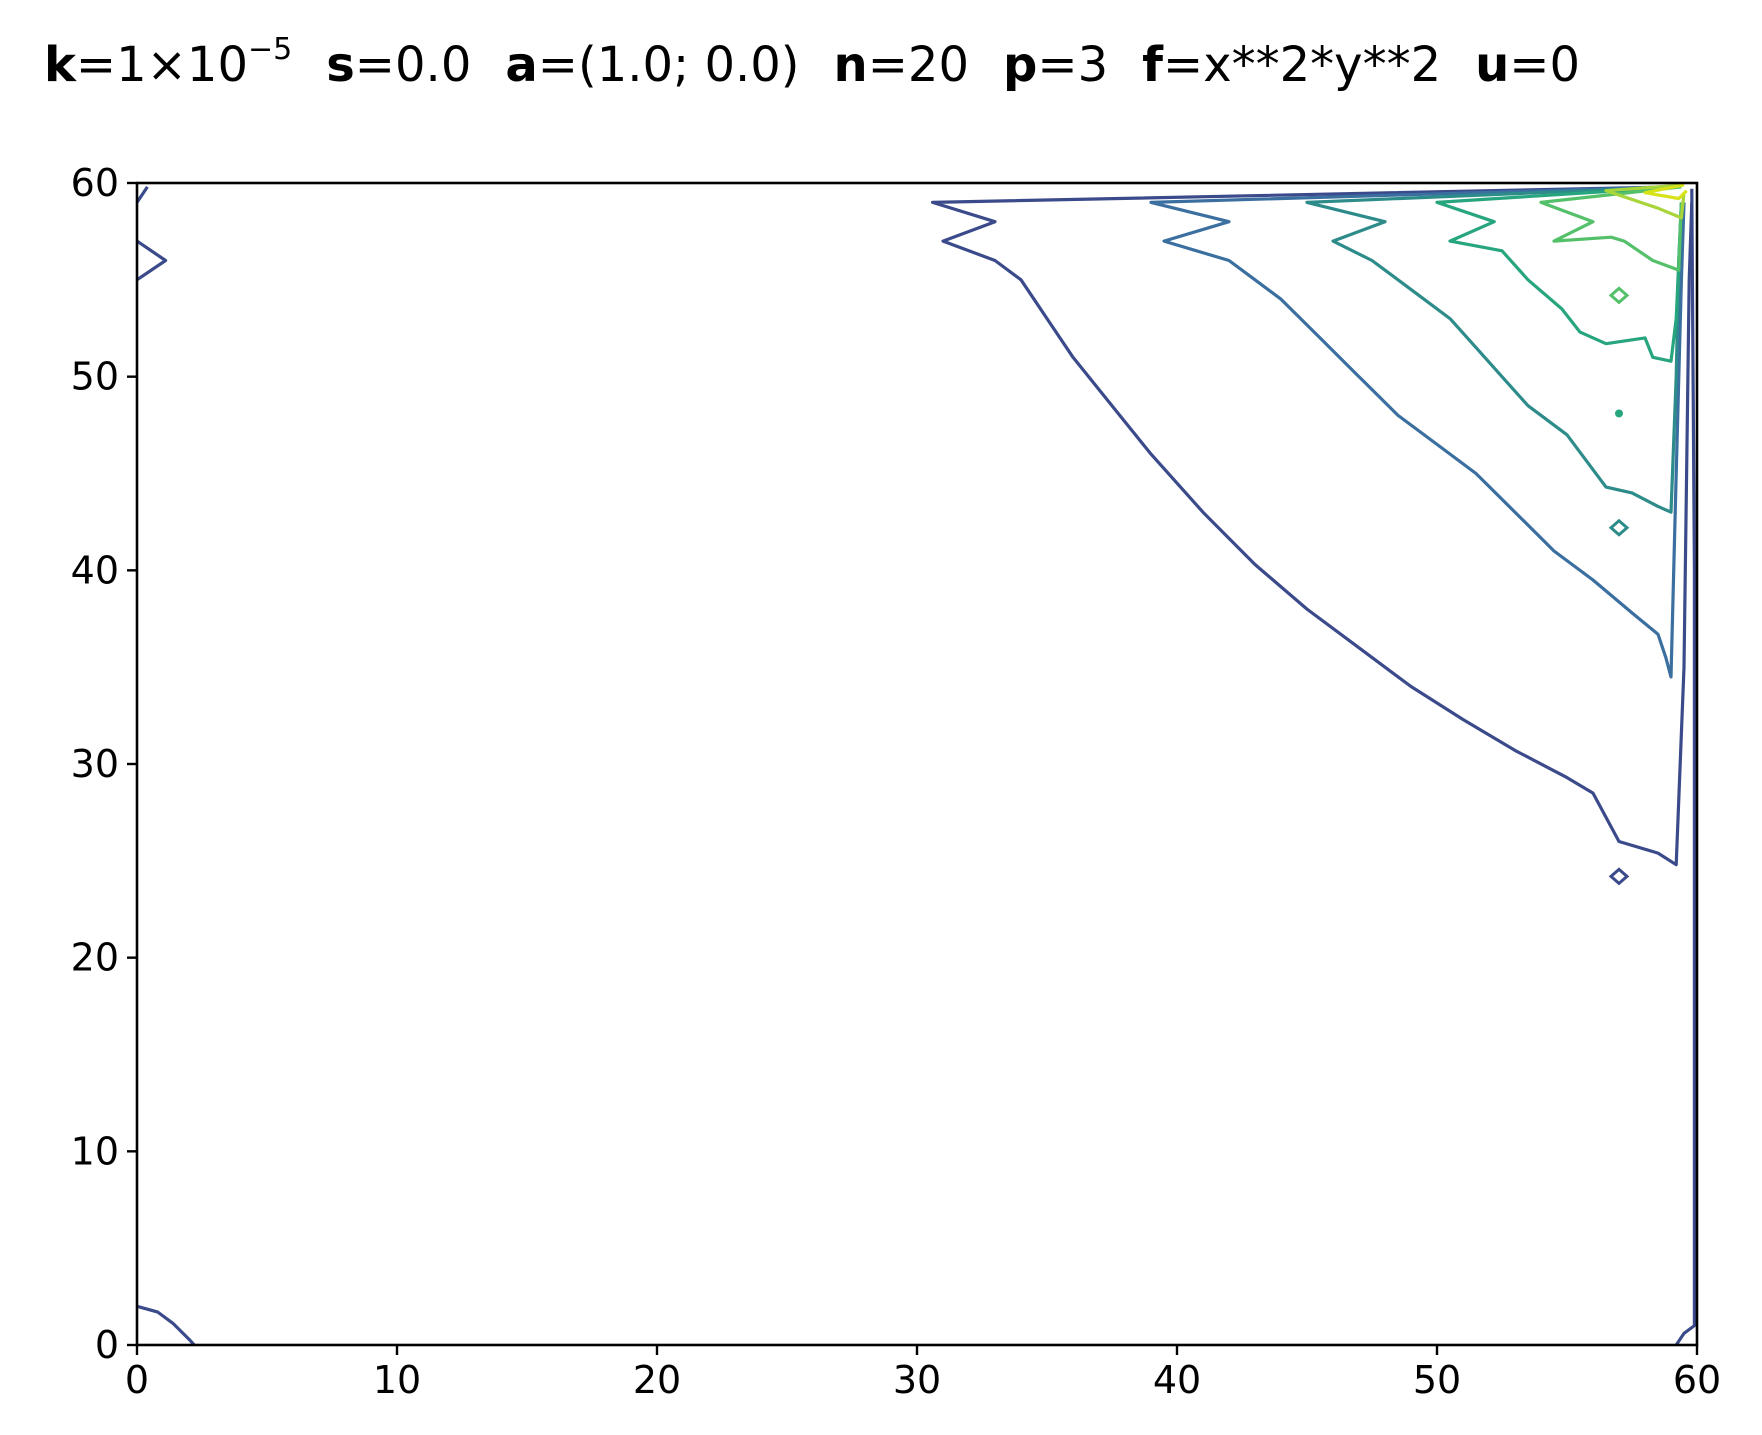 The image size is (1762, 1435). I want to click on param-key: n, so click(850, 65).